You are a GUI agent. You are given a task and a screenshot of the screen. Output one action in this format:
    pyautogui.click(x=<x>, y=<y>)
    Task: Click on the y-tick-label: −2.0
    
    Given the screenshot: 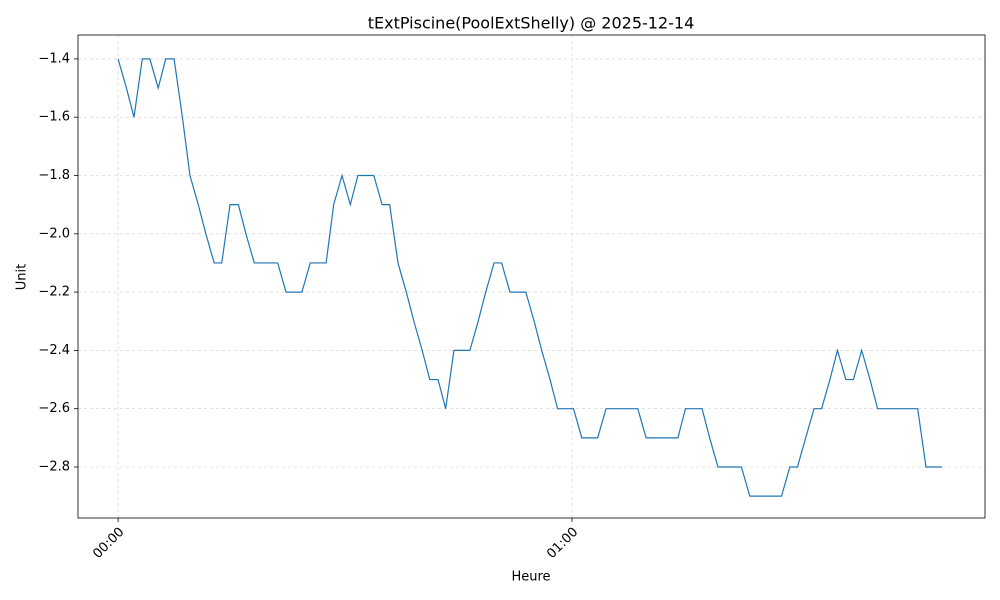 What is the action you would take?
    pyautogui.click(x=54, y=233)
    